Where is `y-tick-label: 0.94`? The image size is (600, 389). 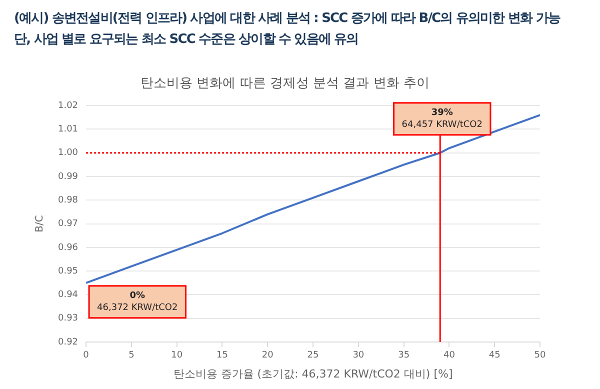 y-tick-label: 0.94 is located at coordinates (68, 295).